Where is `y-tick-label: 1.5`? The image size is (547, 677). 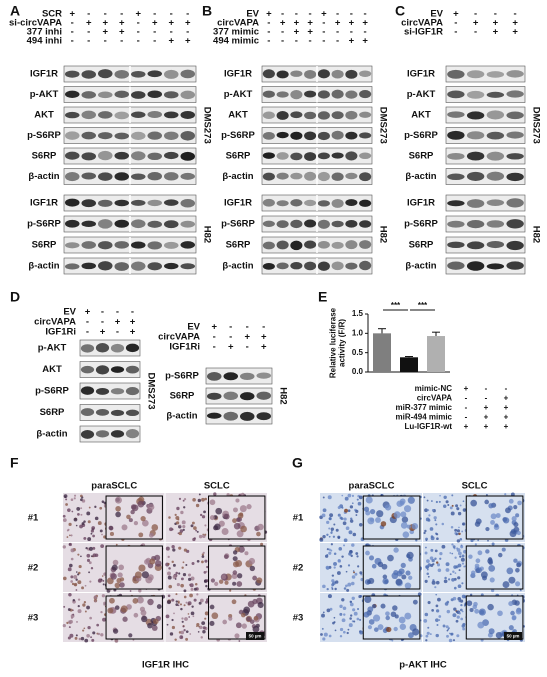 y-tick-label: 1.5 is located at coordinates (358, 313).